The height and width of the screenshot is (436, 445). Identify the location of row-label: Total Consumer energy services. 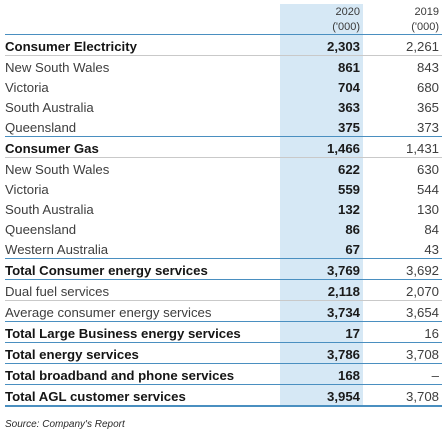
(142, 269).